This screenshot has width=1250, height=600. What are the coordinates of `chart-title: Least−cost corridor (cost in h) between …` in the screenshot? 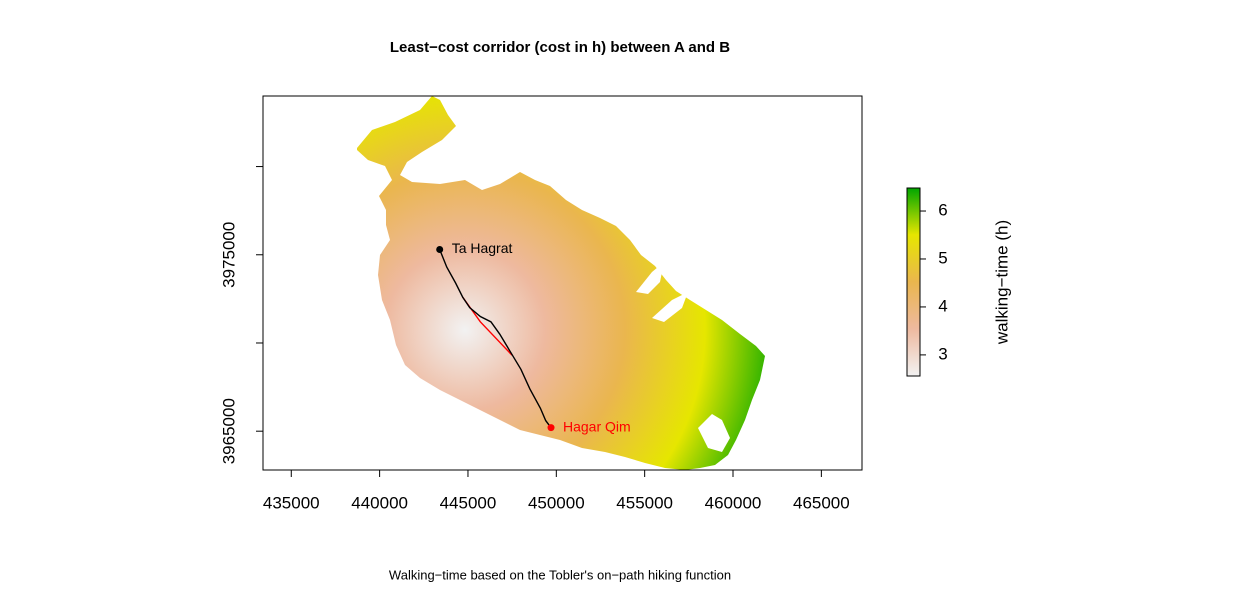 It's located at (560, 47).